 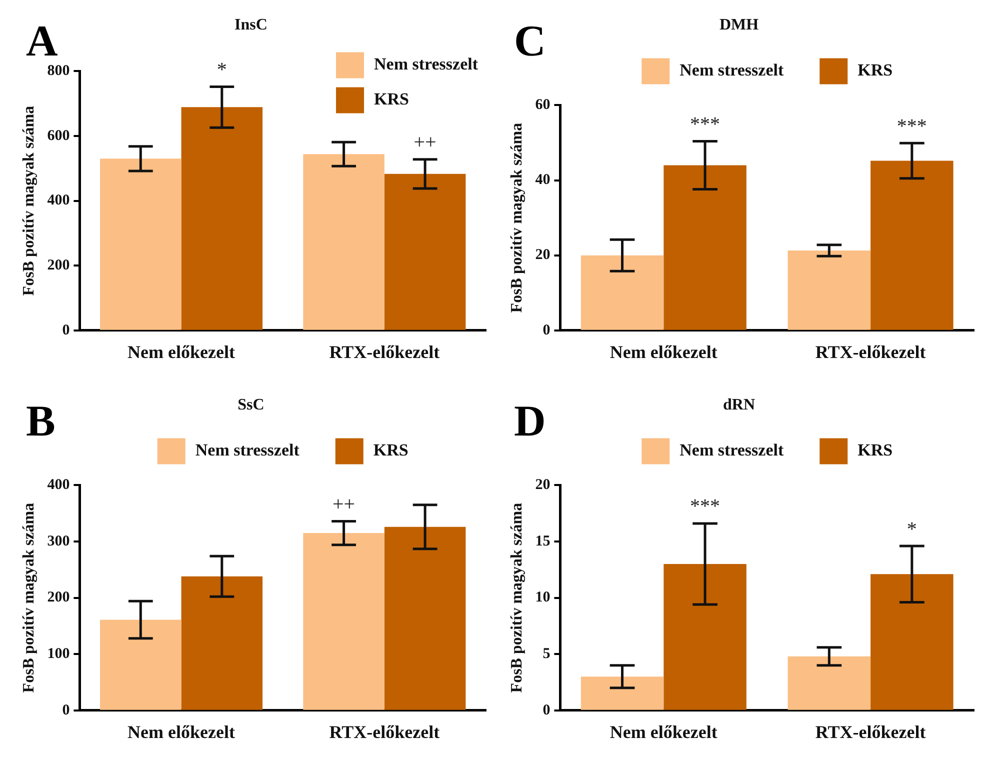 What do you see at coordinates (530, 421) in the screenshot?
I see `text: D` at bounding box center [530, 421].